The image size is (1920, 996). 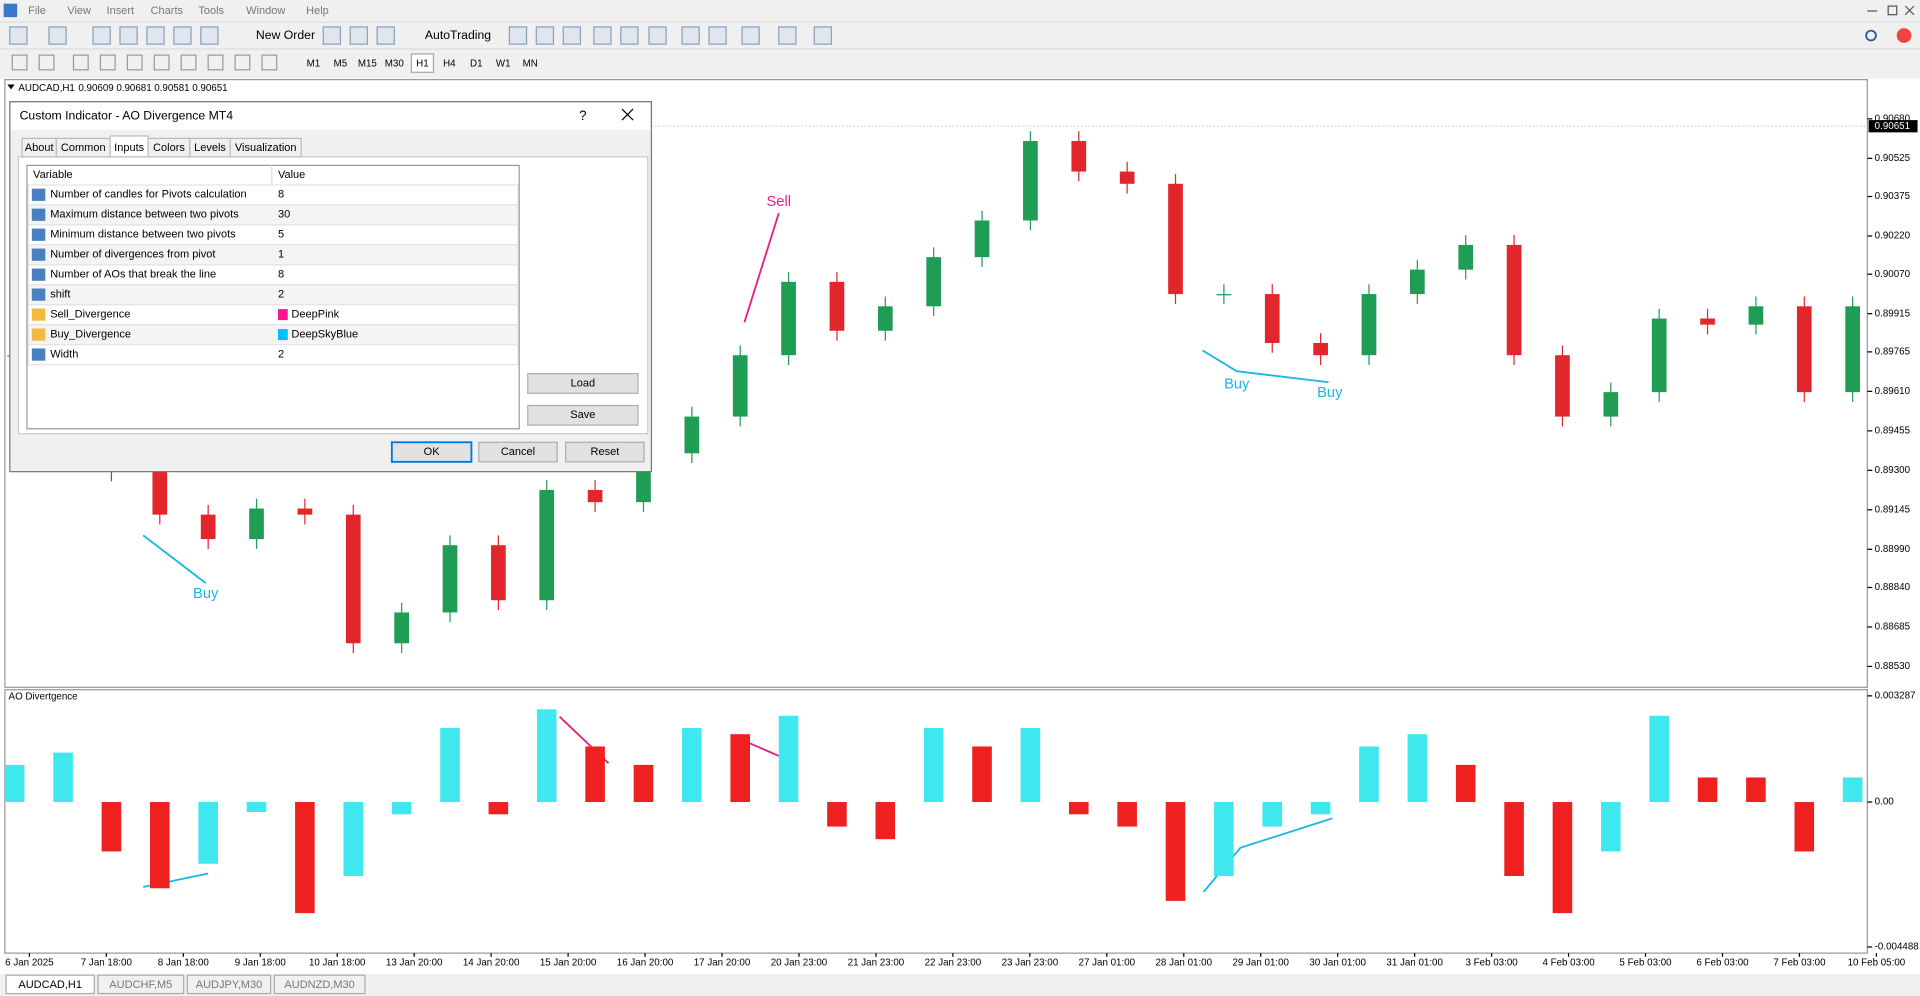 I want to click on variable-value: 30, so click(x=284, y=215).